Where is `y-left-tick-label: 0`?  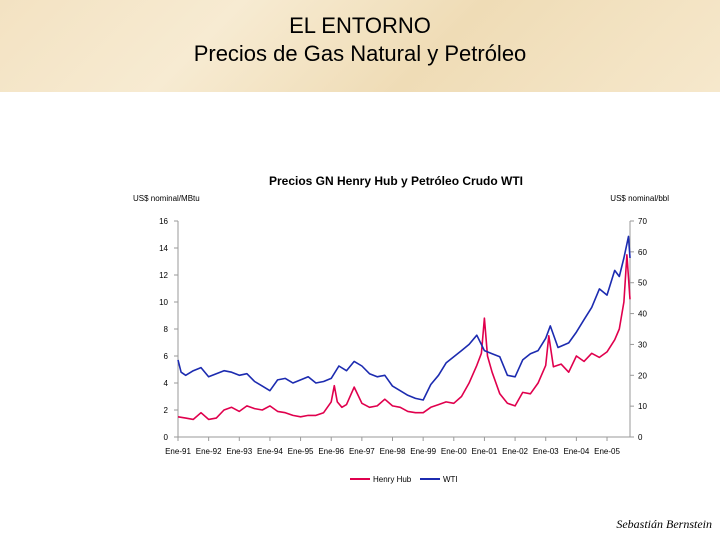 y-left-tick-label: 0 is located at coordinates (166, 437).